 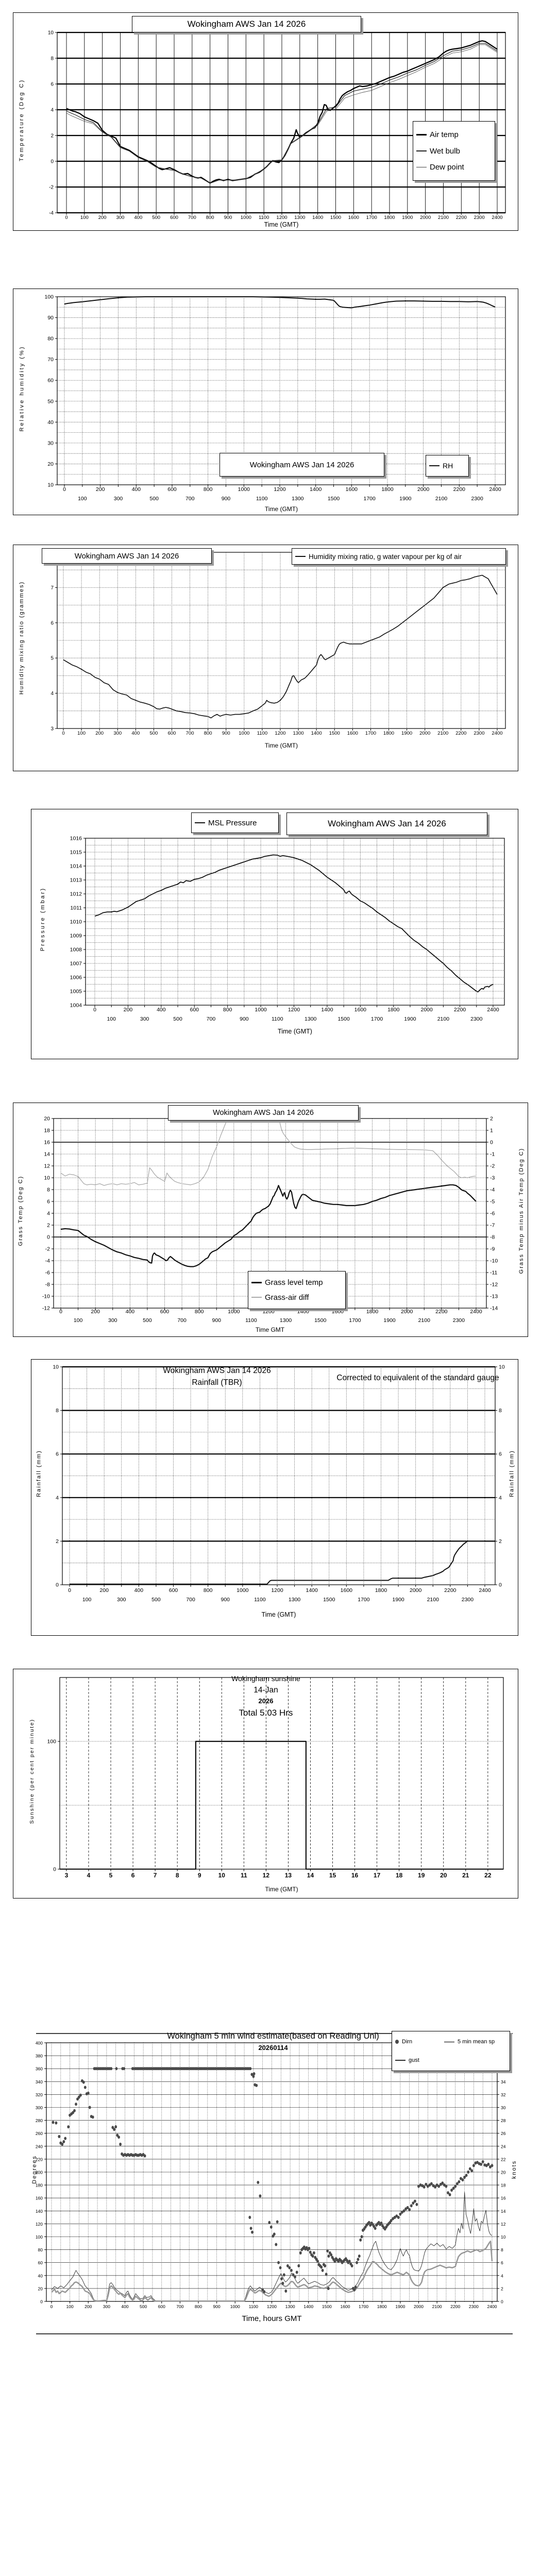 What do you see at coordinates (272, 2271) in the screenshot?
I see `series-mean-speed` at bounding box center [272, 2271].